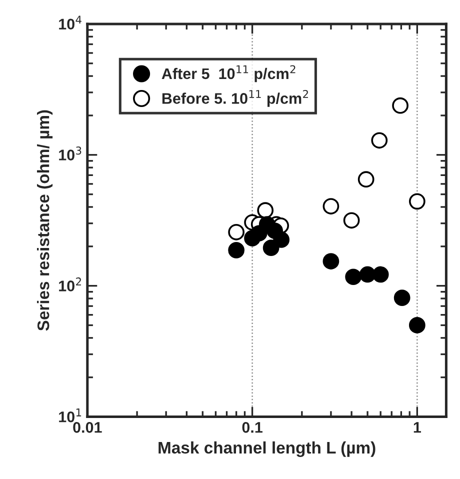 This screenshot has height=479, width=460. What do you see at coordinates (229, 73) in the screenshot?
I see `legend-label: After 5 10$^{11}$ p/cm$^{2}$` at bounding box center [229, 73].